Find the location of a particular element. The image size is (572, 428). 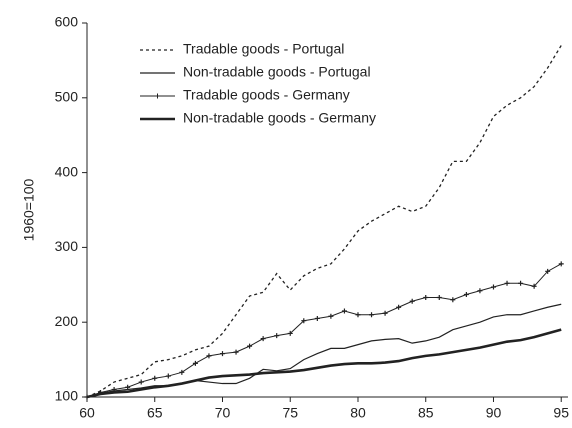

legend-label: Tradable goods - Portugal is located at coordinates (263, 49).